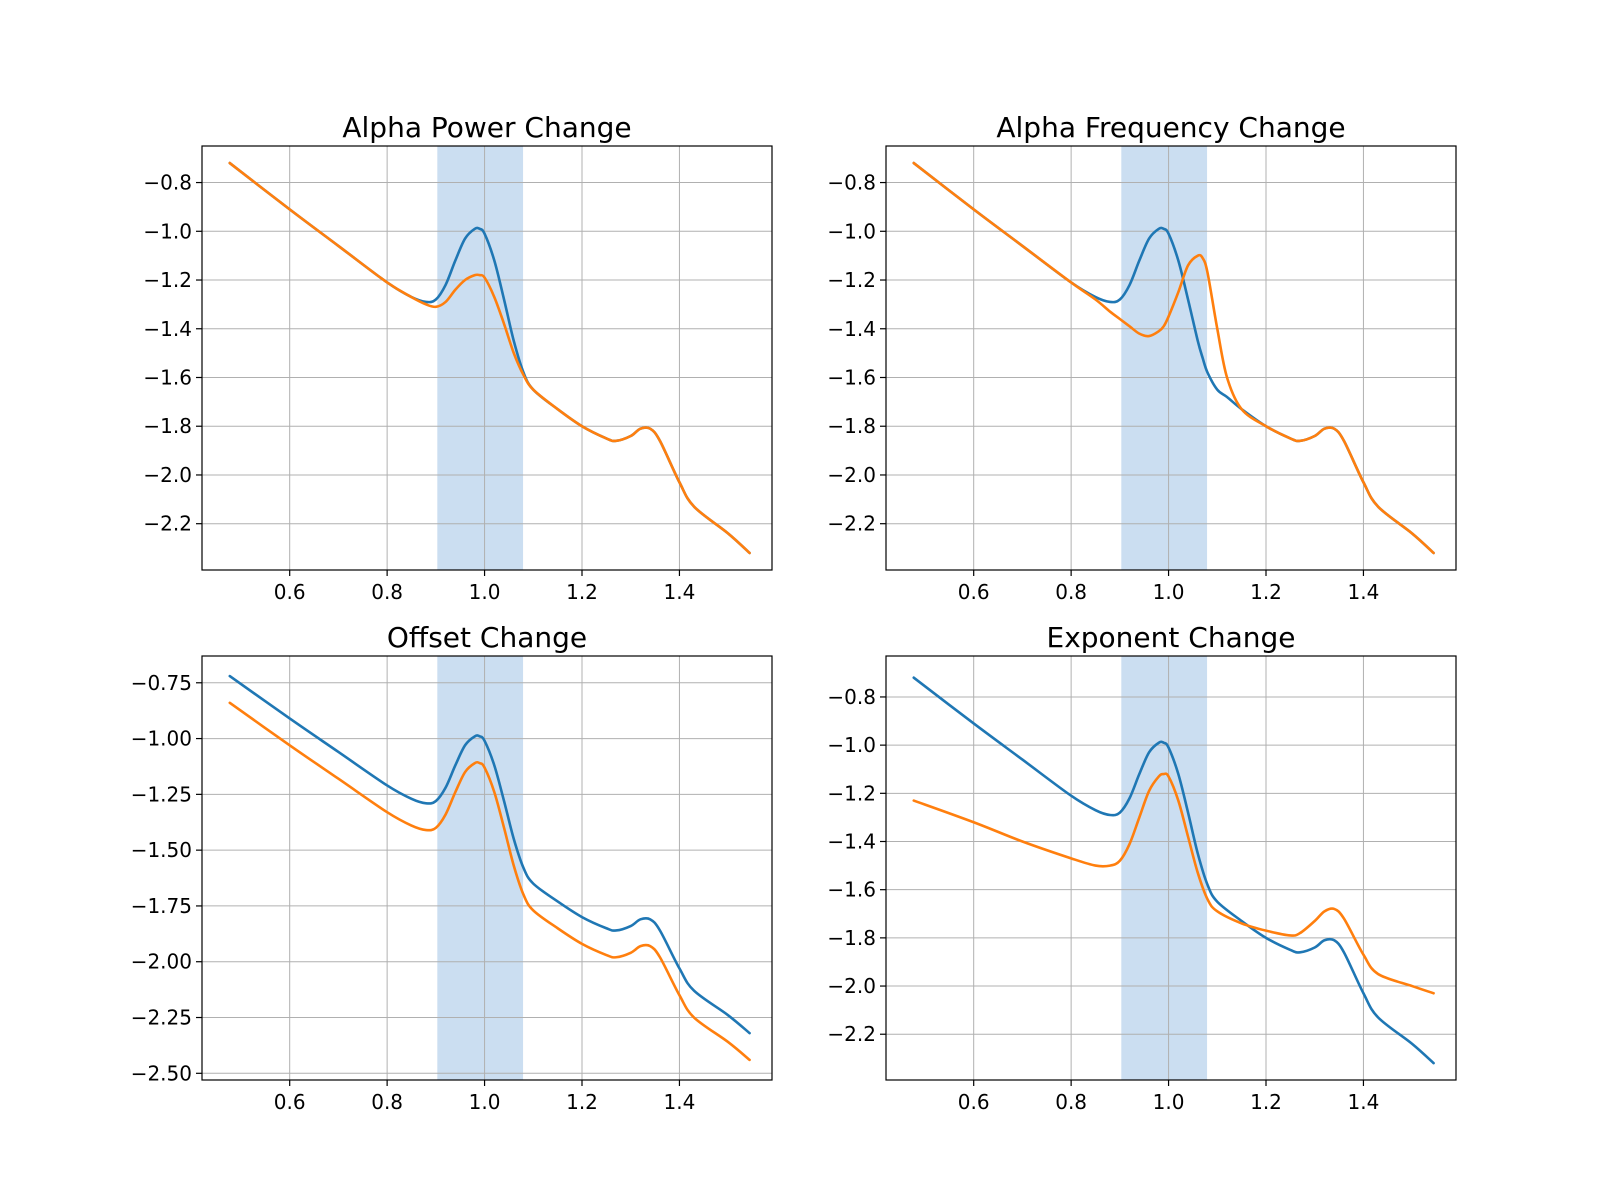 This screenshot has height=1200, width=1600. Describe the element at coordinates (161, 794) in the screenshot. I see `y-tick-label: −1.25` at that location.